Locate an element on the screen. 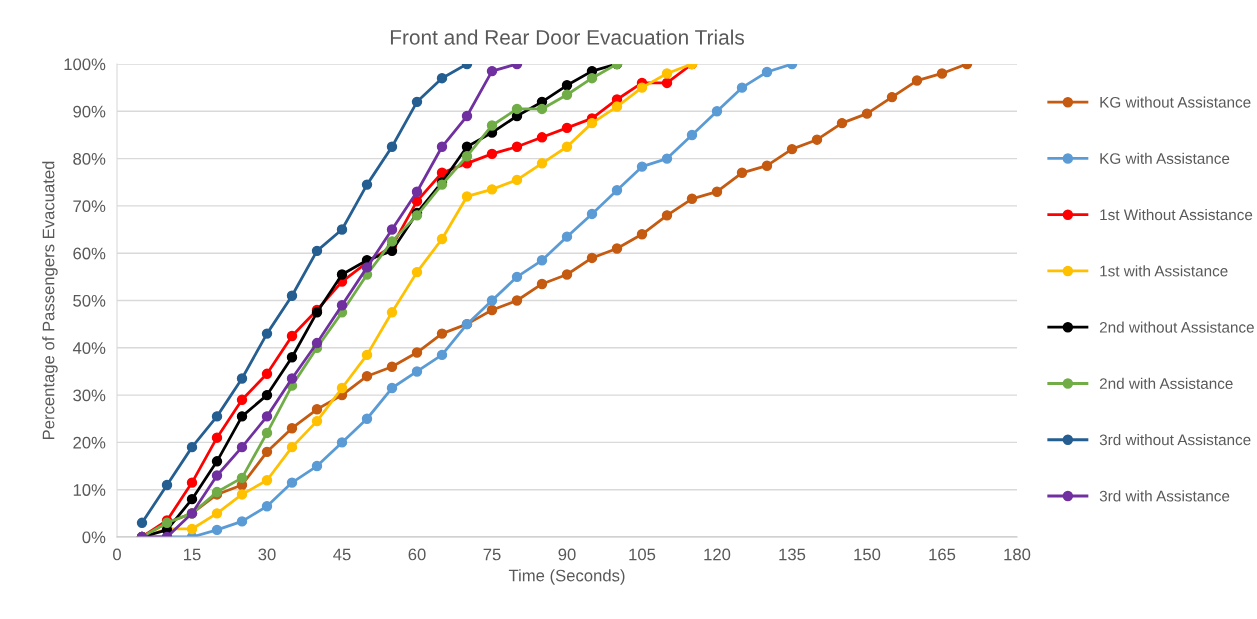  y-tick-label: 60% is located at coordinates (89, 253).